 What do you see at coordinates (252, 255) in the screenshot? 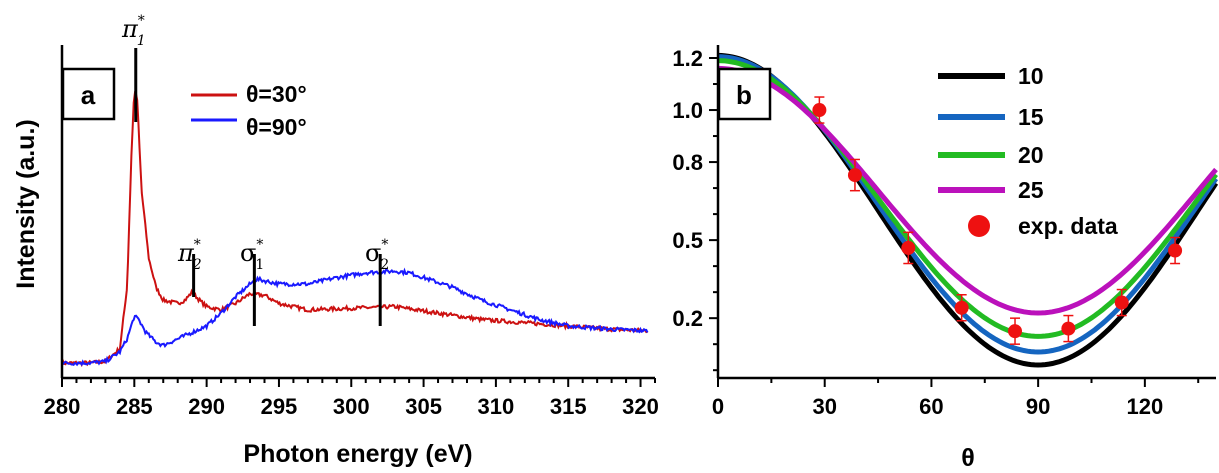
I see `peak-label-sigma1: σ* 1` at bounding box center [252, 255].